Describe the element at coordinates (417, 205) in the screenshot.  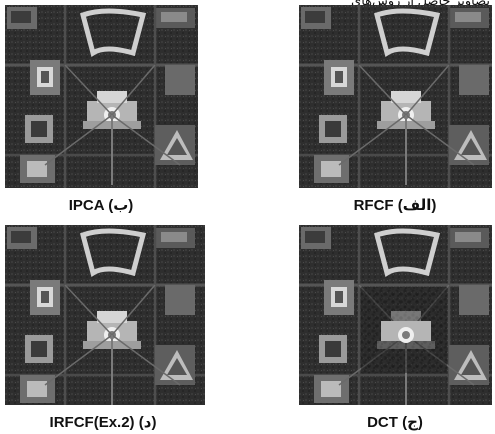
I see `caption-letter: (الف)` at that location.